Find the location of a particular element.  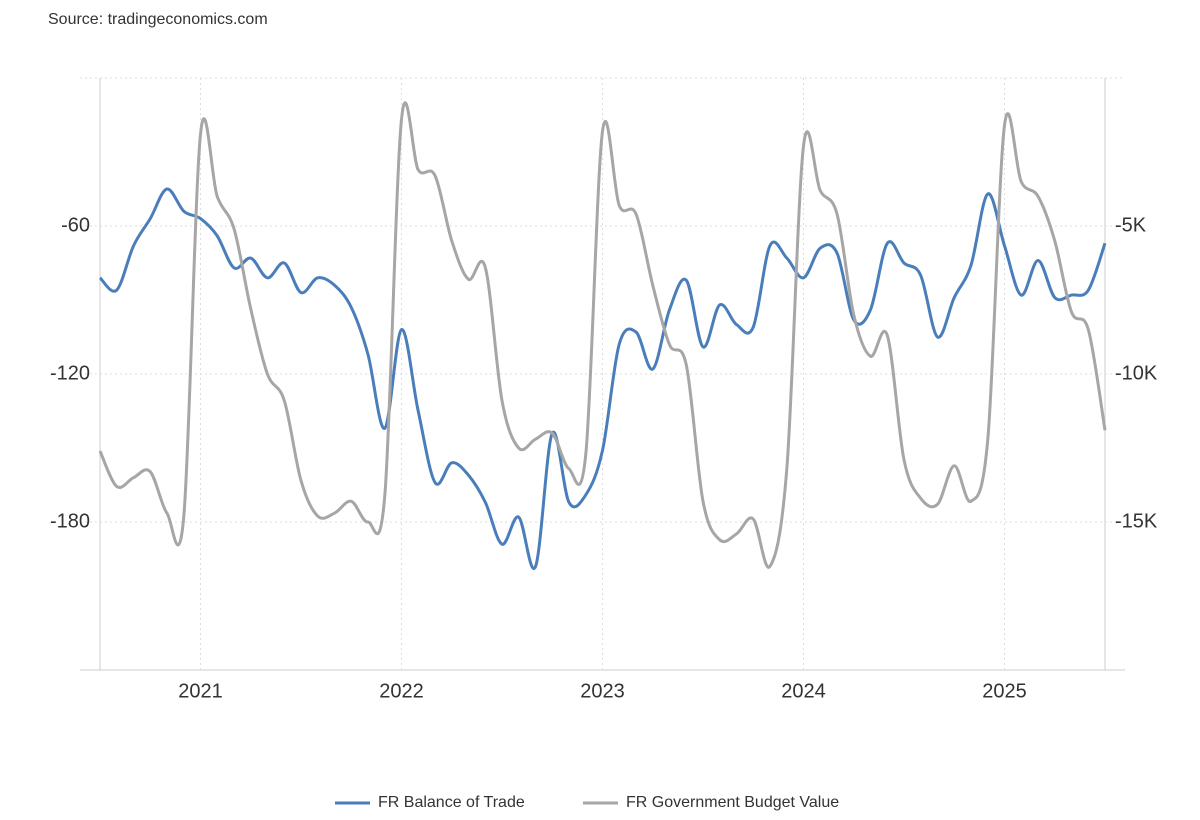

x-tick-label: 2025 is located at coordinates (1004, 691).